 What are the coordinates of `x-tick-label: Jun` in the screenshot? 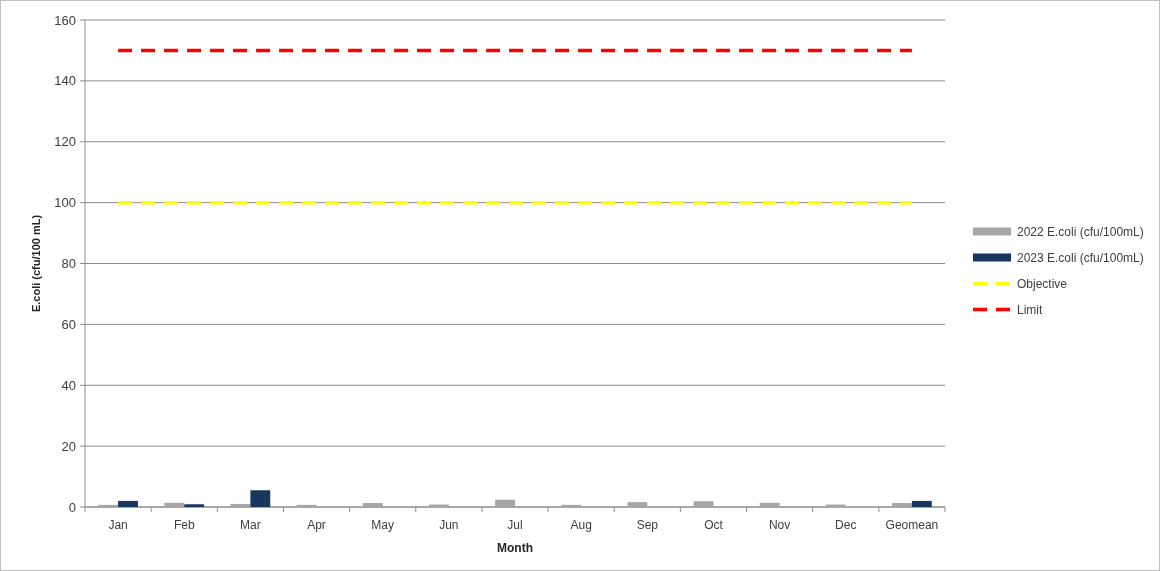 It's located at (449, 525).